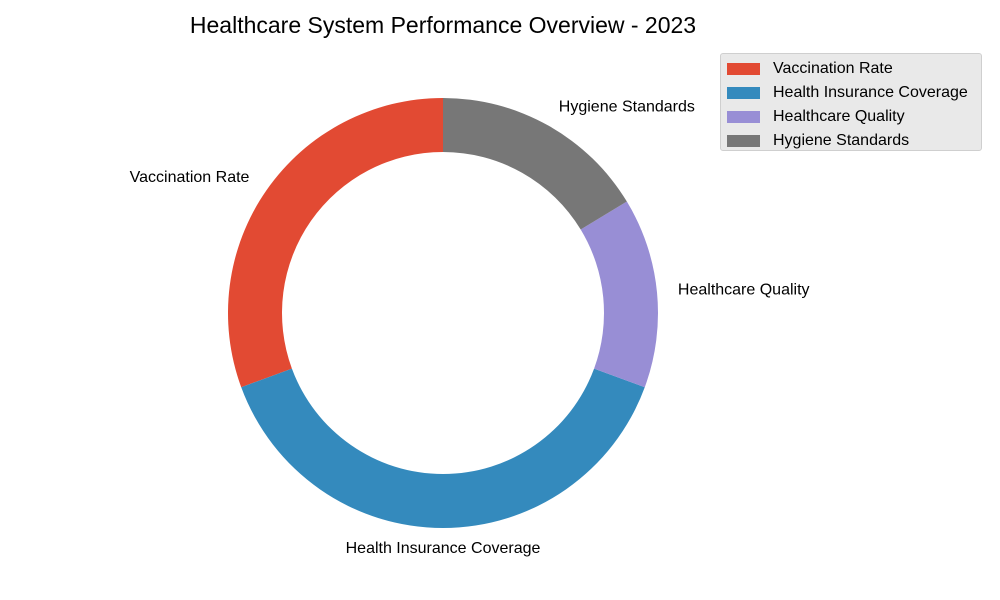 This screenshot has height=600, width=1000. Describe the element at coordinates (443, 548) in the screenshot. I see `slice-label: Health Insurance Coverage` at that location.